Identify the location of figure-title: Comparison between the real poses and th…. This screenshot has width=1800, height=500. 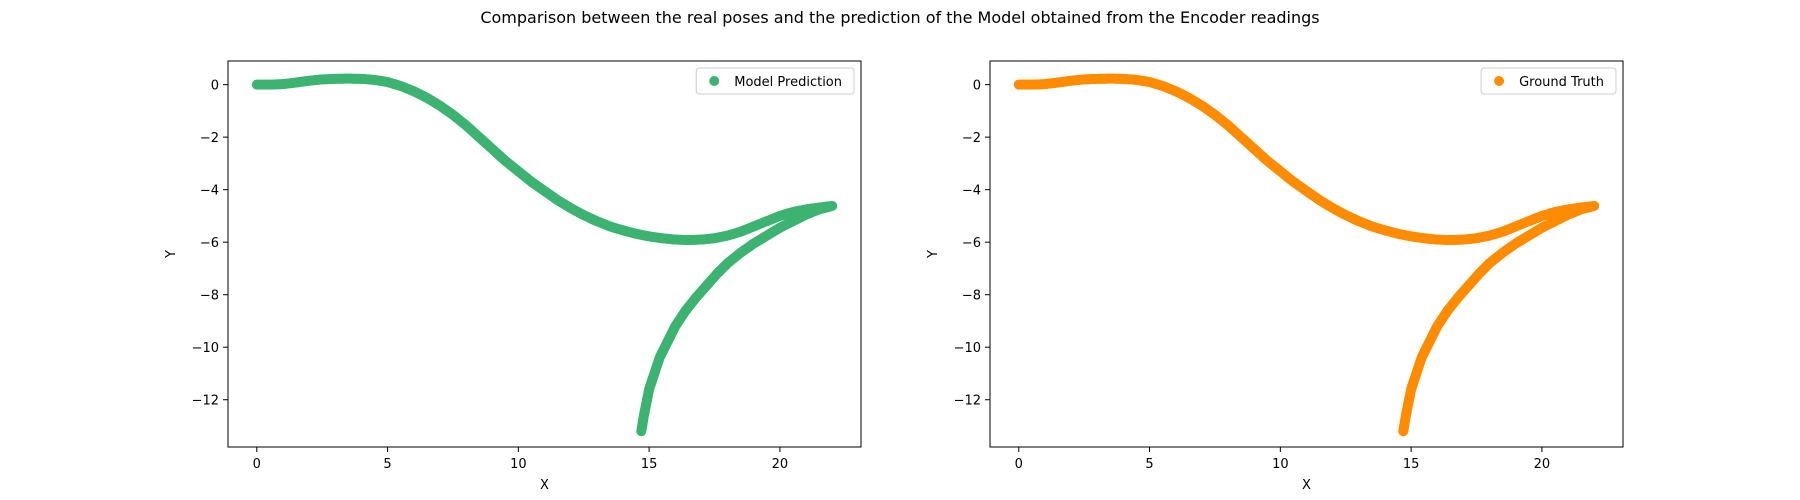
(900, 17).